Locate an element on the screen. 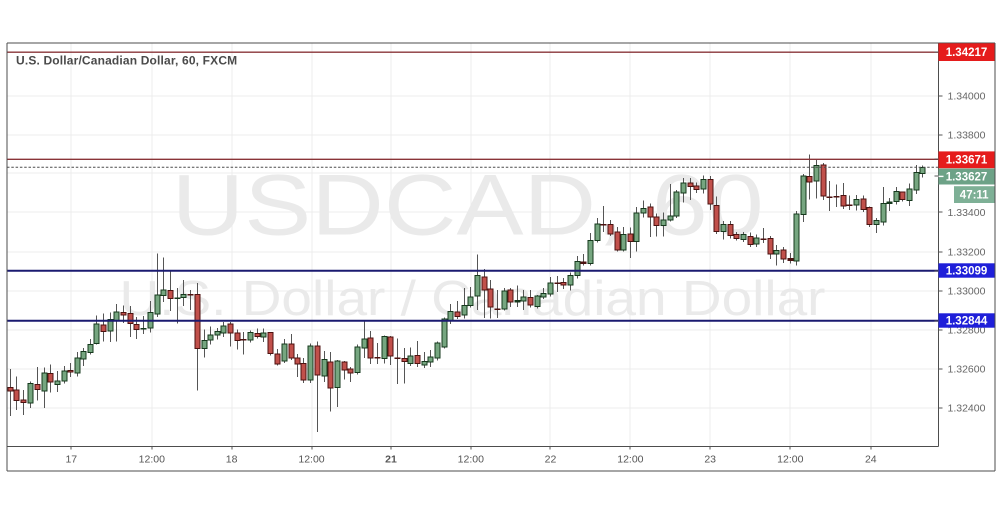 The width and height of the screenshot is (1002, 508). svg-text: 24 is located at coordinates (871, 460).